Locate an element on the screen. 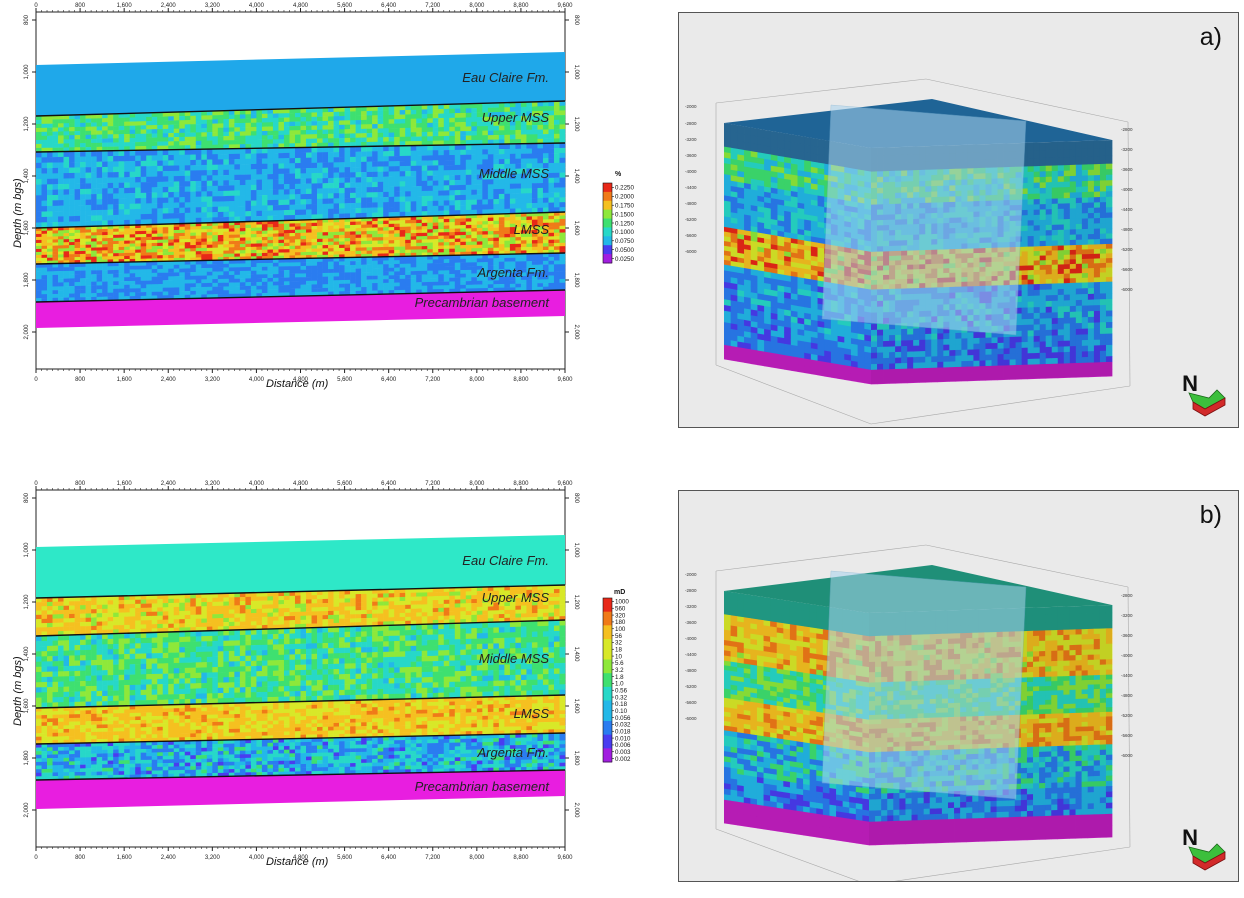  x-tick-label-top: 9,600 is located at coordinates (565, 6).